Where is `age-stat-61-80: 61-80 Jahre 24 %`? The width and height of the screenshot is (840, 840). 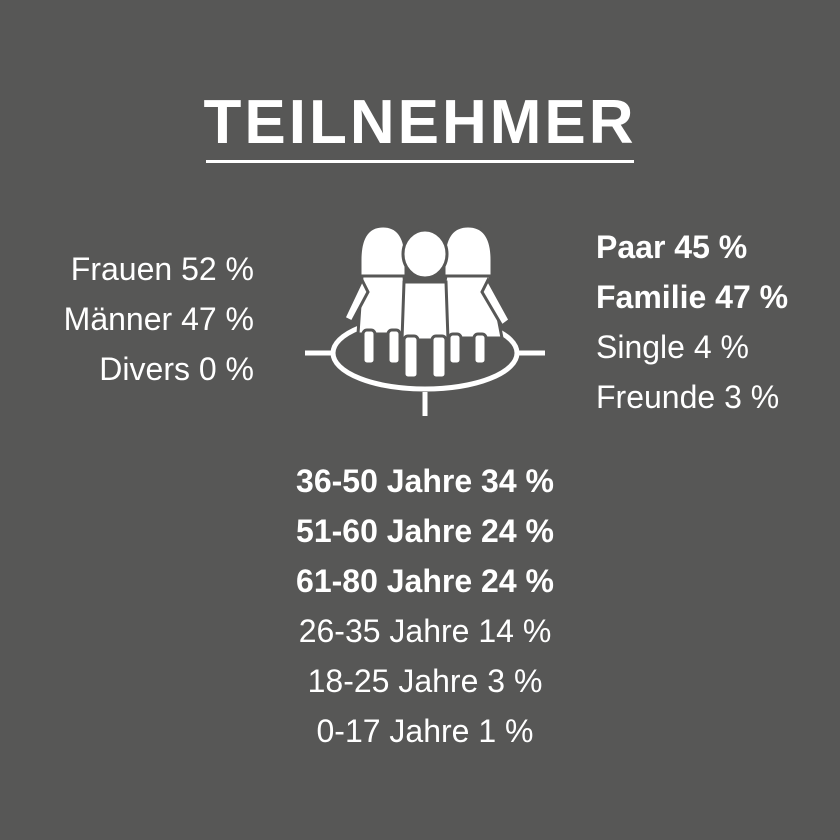
age-stat-61-80: 61-80 Jahre 24 % is located at coordinates (425, 581).